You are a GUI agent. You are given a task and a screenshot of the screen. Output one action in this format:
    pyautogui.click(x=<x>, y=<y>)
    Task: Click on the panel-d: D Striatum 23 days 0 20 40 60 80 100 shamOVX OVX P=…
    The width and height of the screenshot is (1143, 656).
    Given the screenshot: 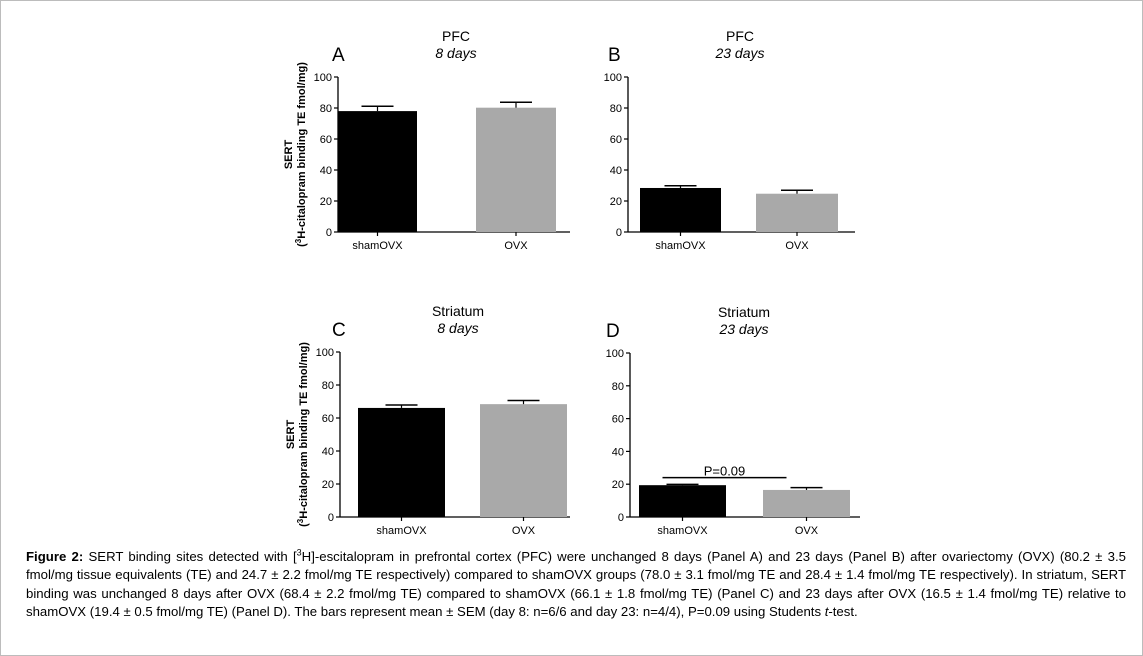 What is the action you would take?
    pyautogui.click(x=715, y=422)
    